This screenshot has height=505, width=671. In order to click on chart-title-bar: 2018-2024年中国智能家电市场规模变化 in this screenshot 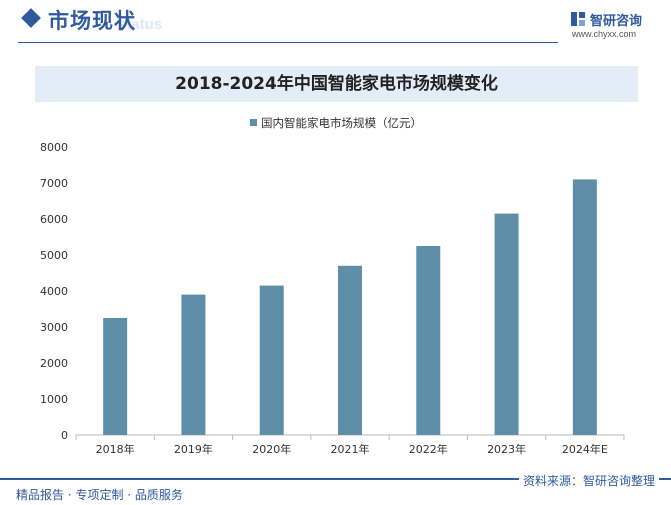, I will do `click(336, 84)`.